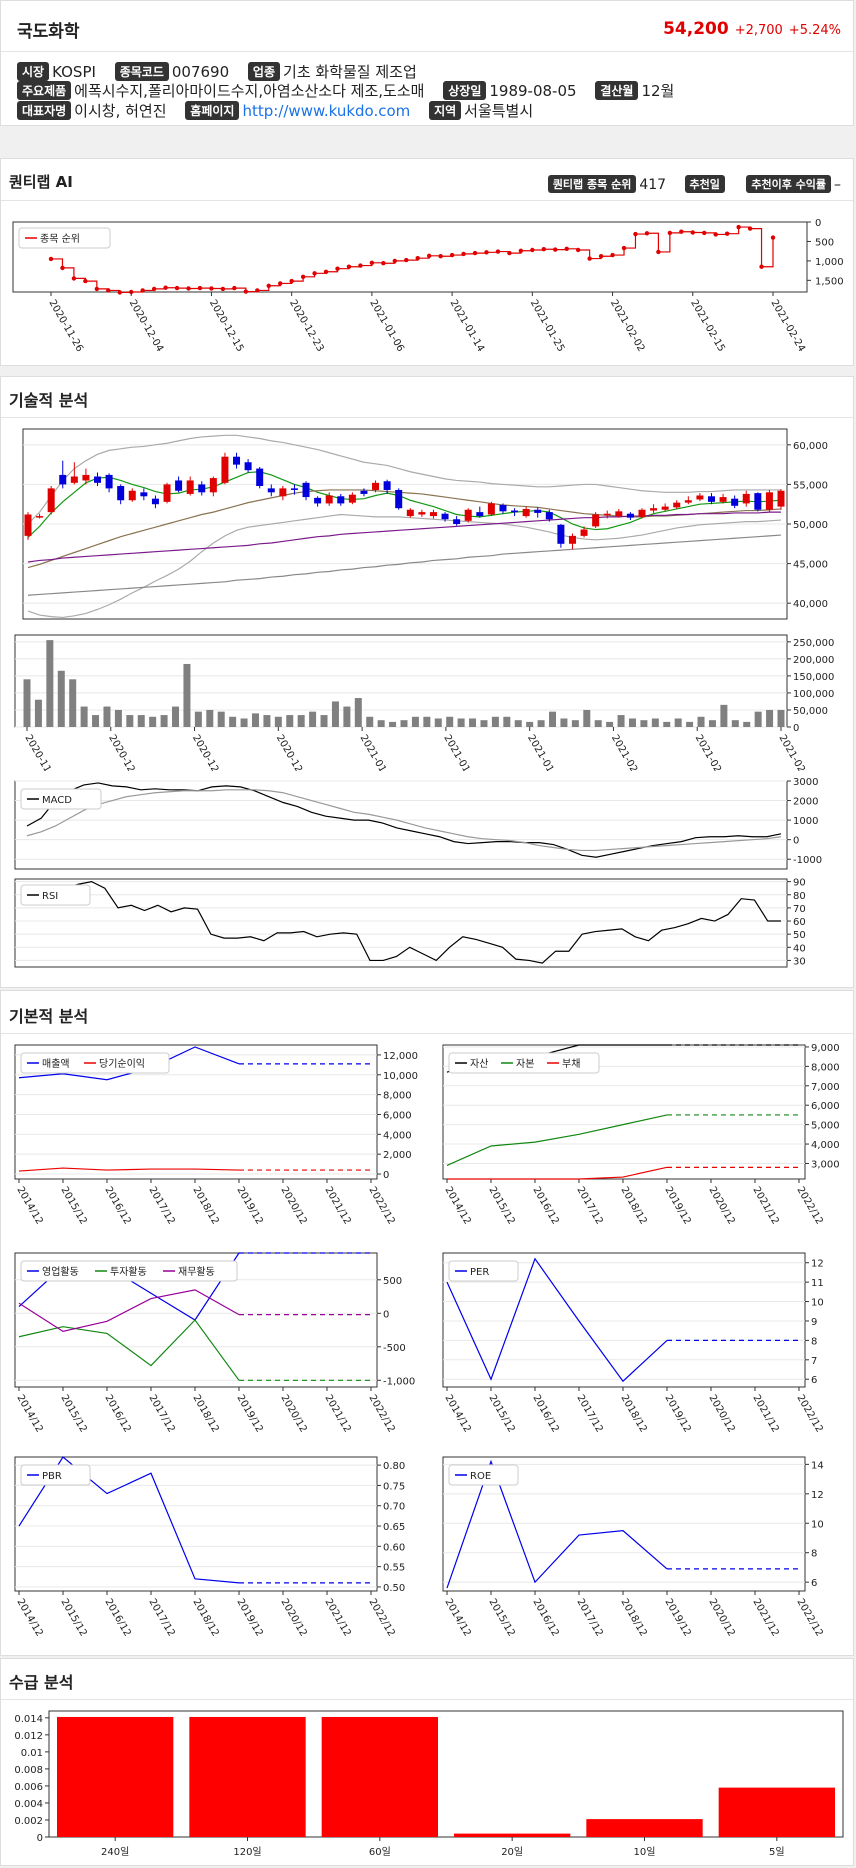  What do you see at coordinates (117, 1617) in the screenshot?
I see `x-tick-label: 2016/12` at bounding box center [117, 1617].